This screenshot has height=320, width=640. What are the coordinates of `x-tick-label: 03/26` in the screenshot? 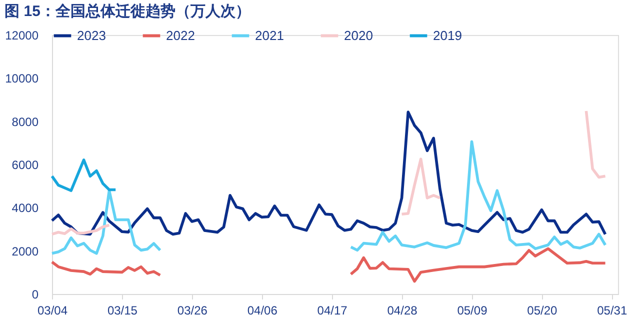 It's located at (192, 311).